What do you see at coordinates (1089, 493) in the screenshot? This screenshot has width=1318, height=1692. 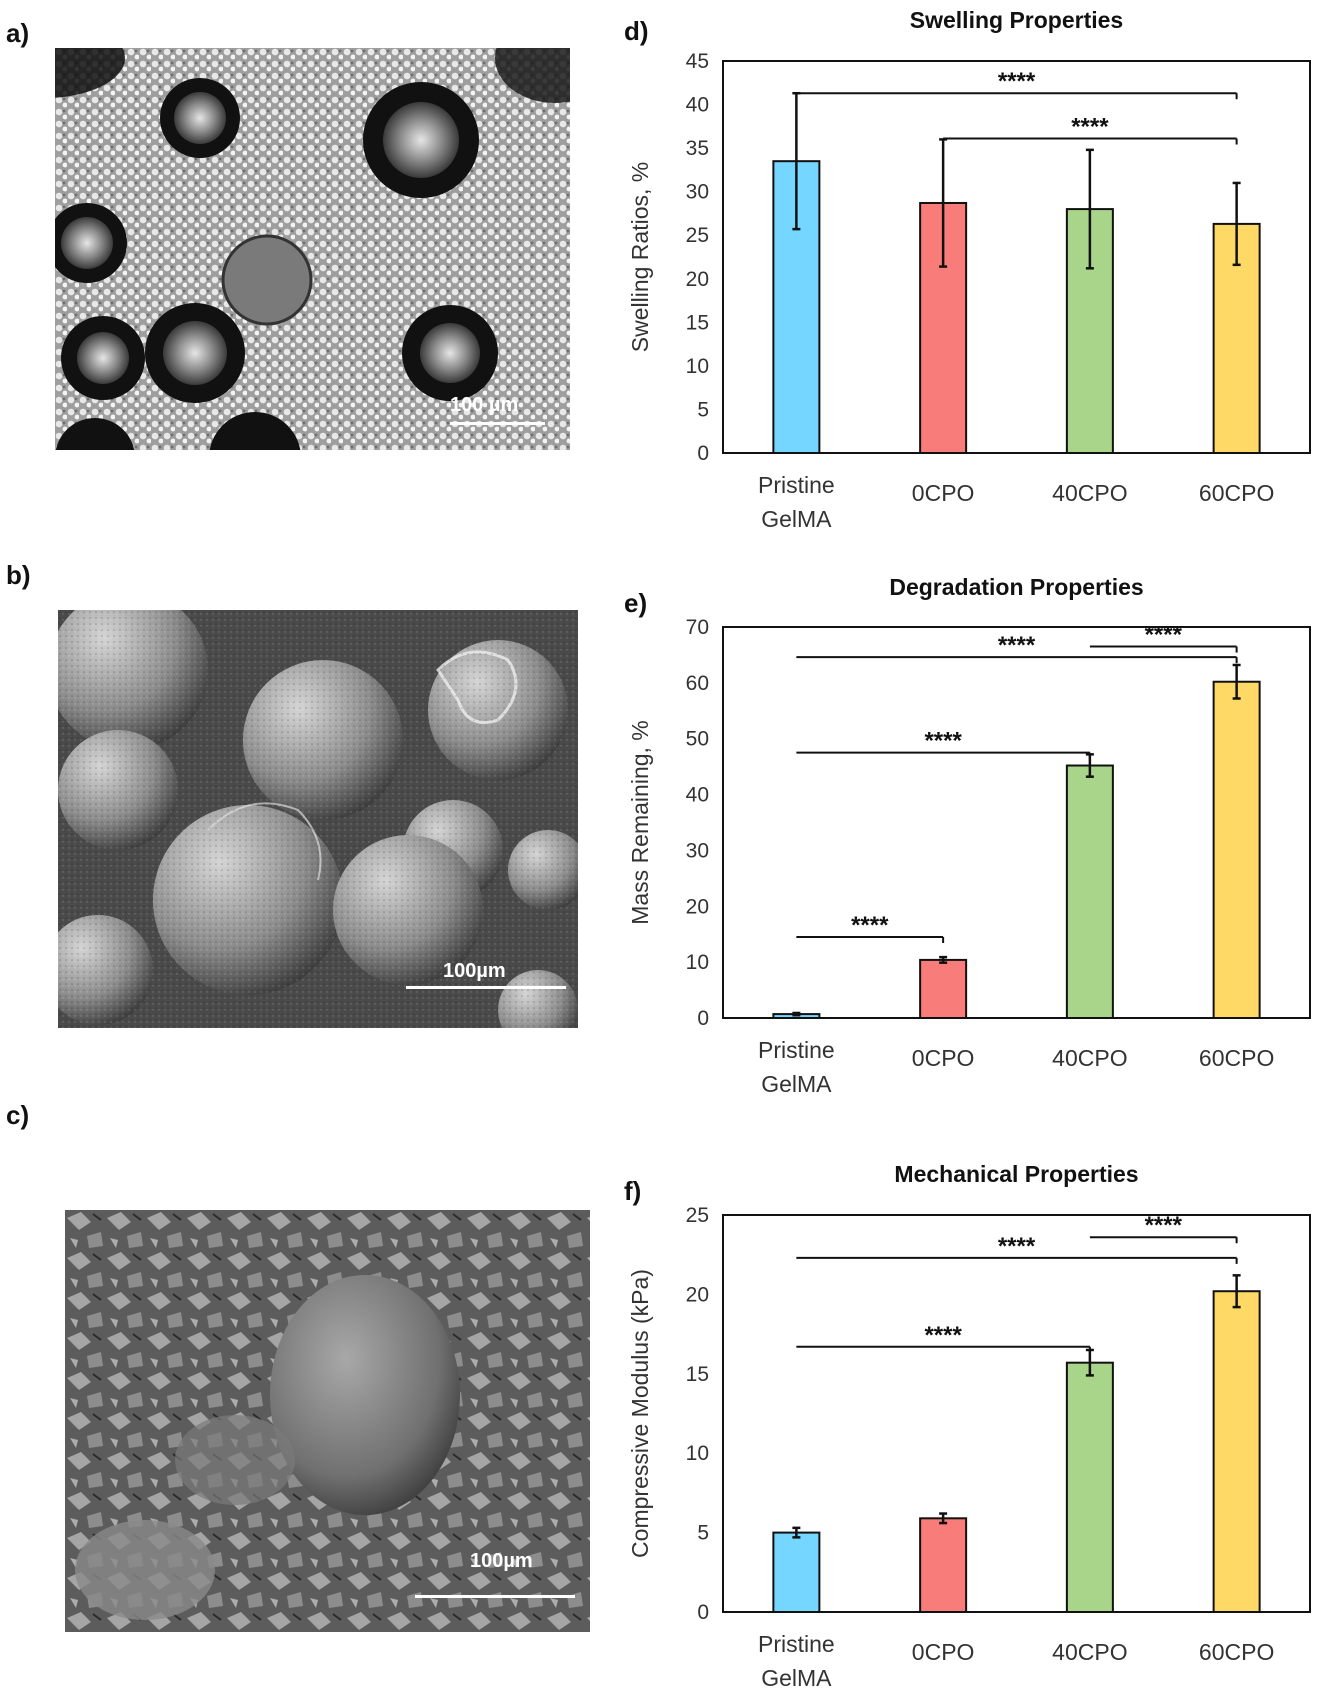 I see `x-tick-label-d: 40CPO` at bounding box center [1089, 493].